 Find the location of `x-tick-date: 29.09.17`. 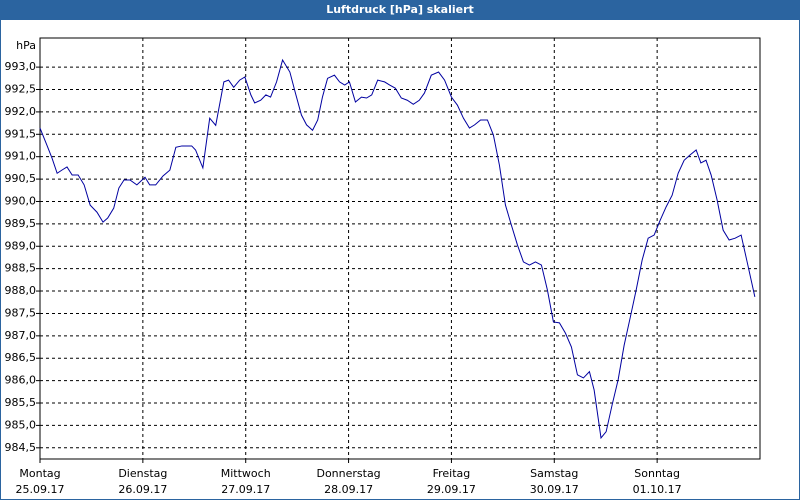

x-tick-date: 29.09.17 is located at coordinates (451, 489).